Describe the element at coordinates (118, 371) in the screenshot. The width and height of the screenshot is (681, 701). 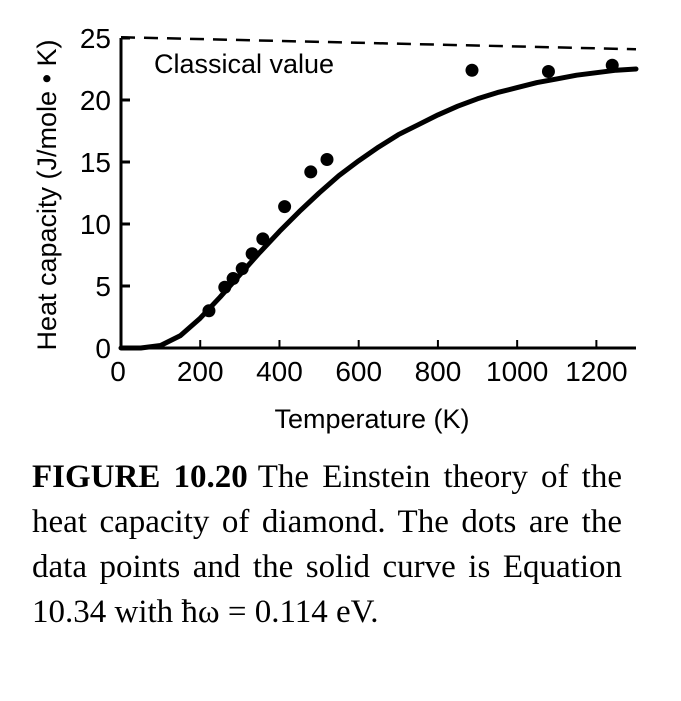
I see `x-tick-label: 0` at that location.